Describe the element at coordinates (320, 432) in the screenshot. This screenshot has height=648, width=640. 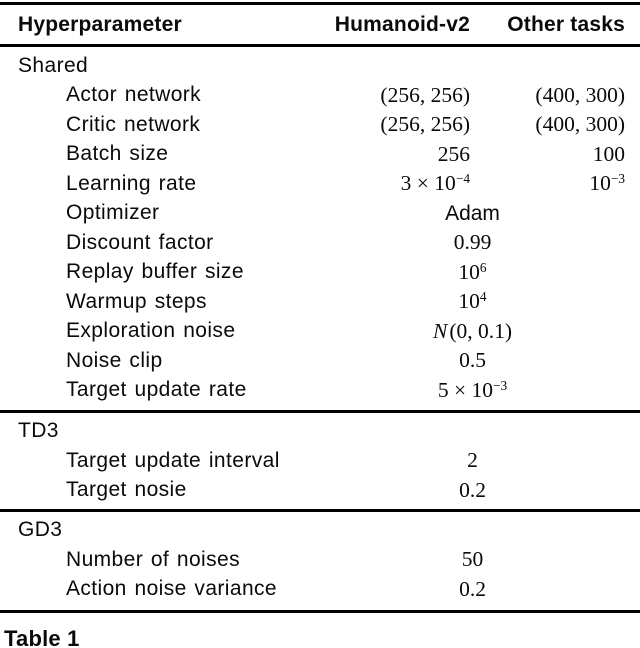
I see `section-title-row: TD3` at that location.